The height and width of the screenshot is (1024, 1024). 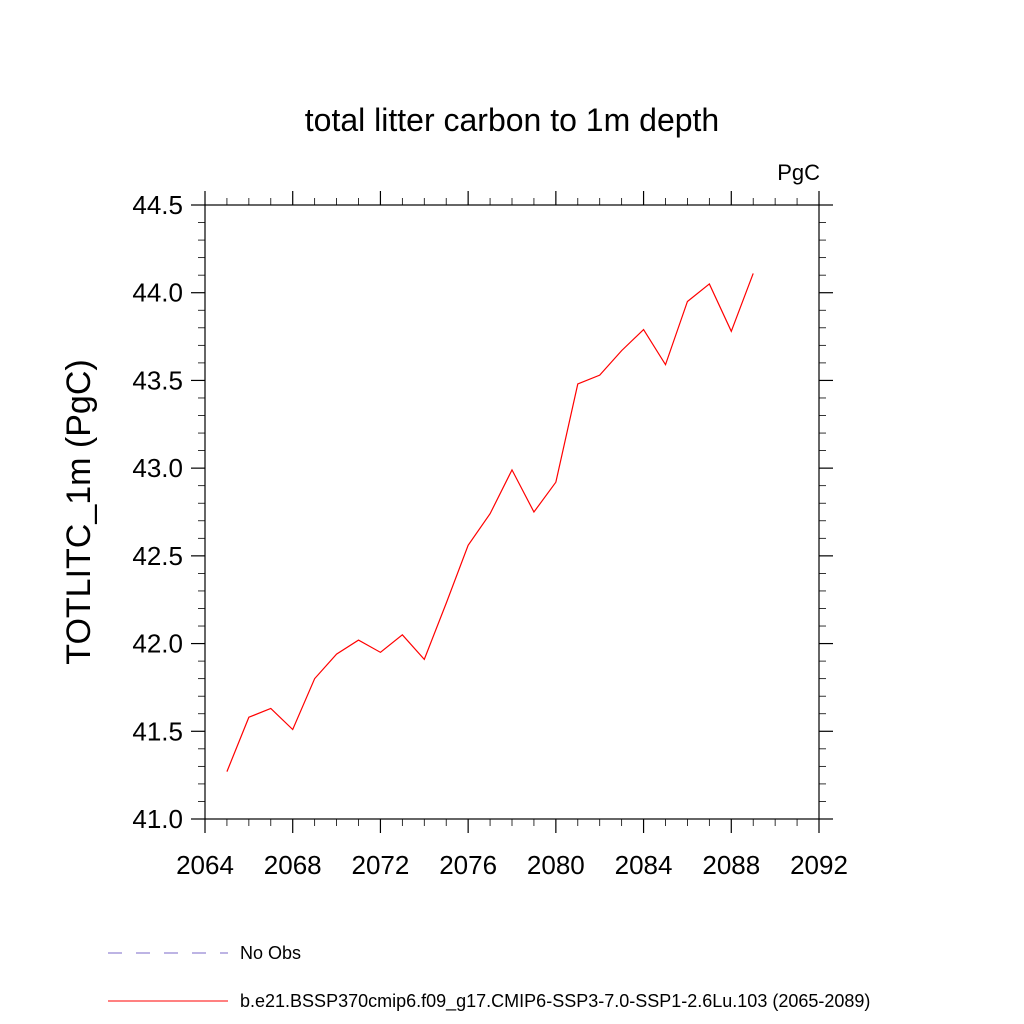 What do you see at coordinates (798, 172) in the screenshot?
I see `units-label: PgC` at bounding box center [798, 172].